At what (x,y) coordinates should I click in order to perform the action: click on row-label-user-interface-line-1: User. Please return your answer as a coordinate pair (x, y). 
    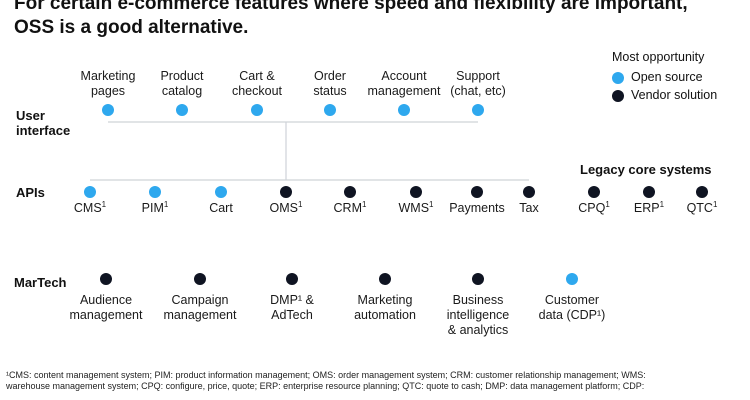
    Looking at the image, I should click on (30, 115).